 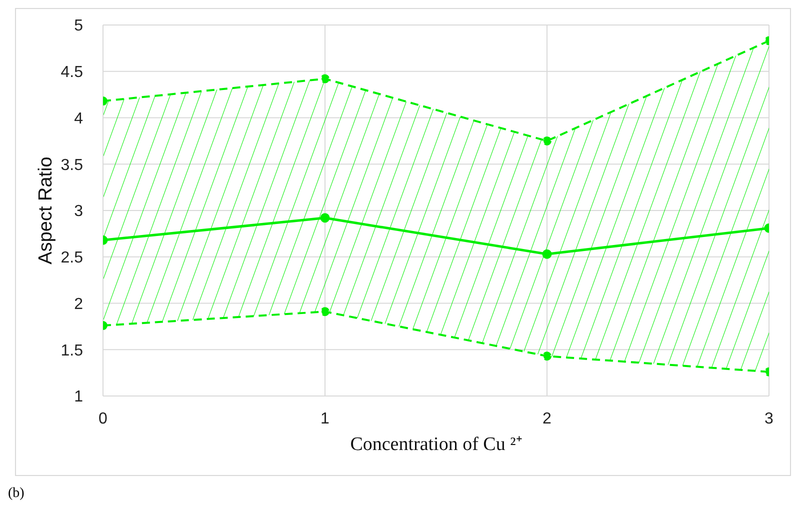 What do you see at coordinates (769, 419) in the screenshot?
I see `x-tick-label: 3` at bounding box center [769, 419].